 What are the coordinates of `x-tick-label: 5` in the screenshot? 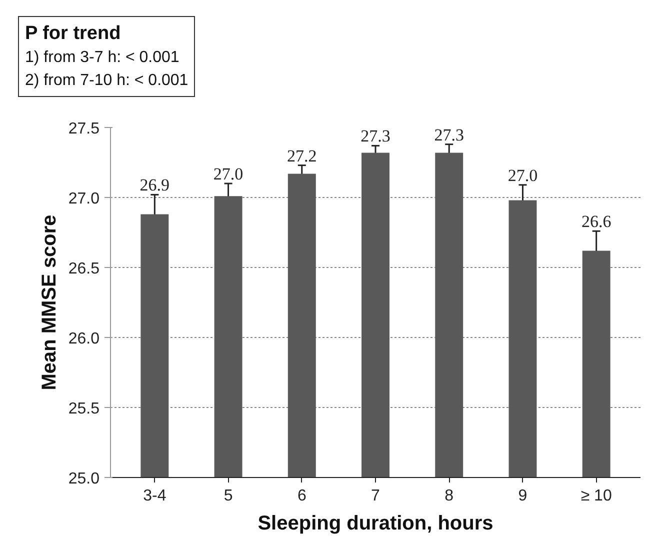 It's located at (228, 495).